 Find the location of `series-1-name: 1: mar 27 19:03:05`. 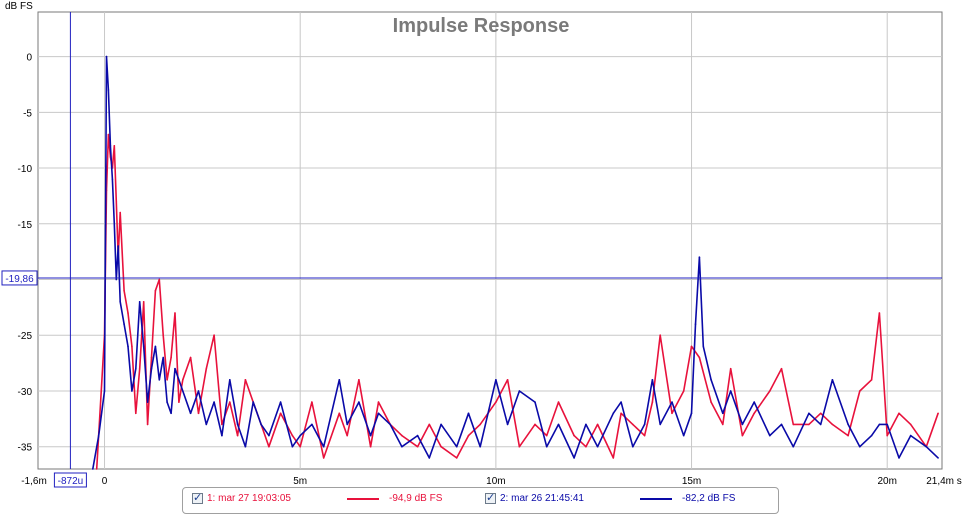

series-1-name: 1: mar 27 19:03:05 is located at coordinates (249, 498).